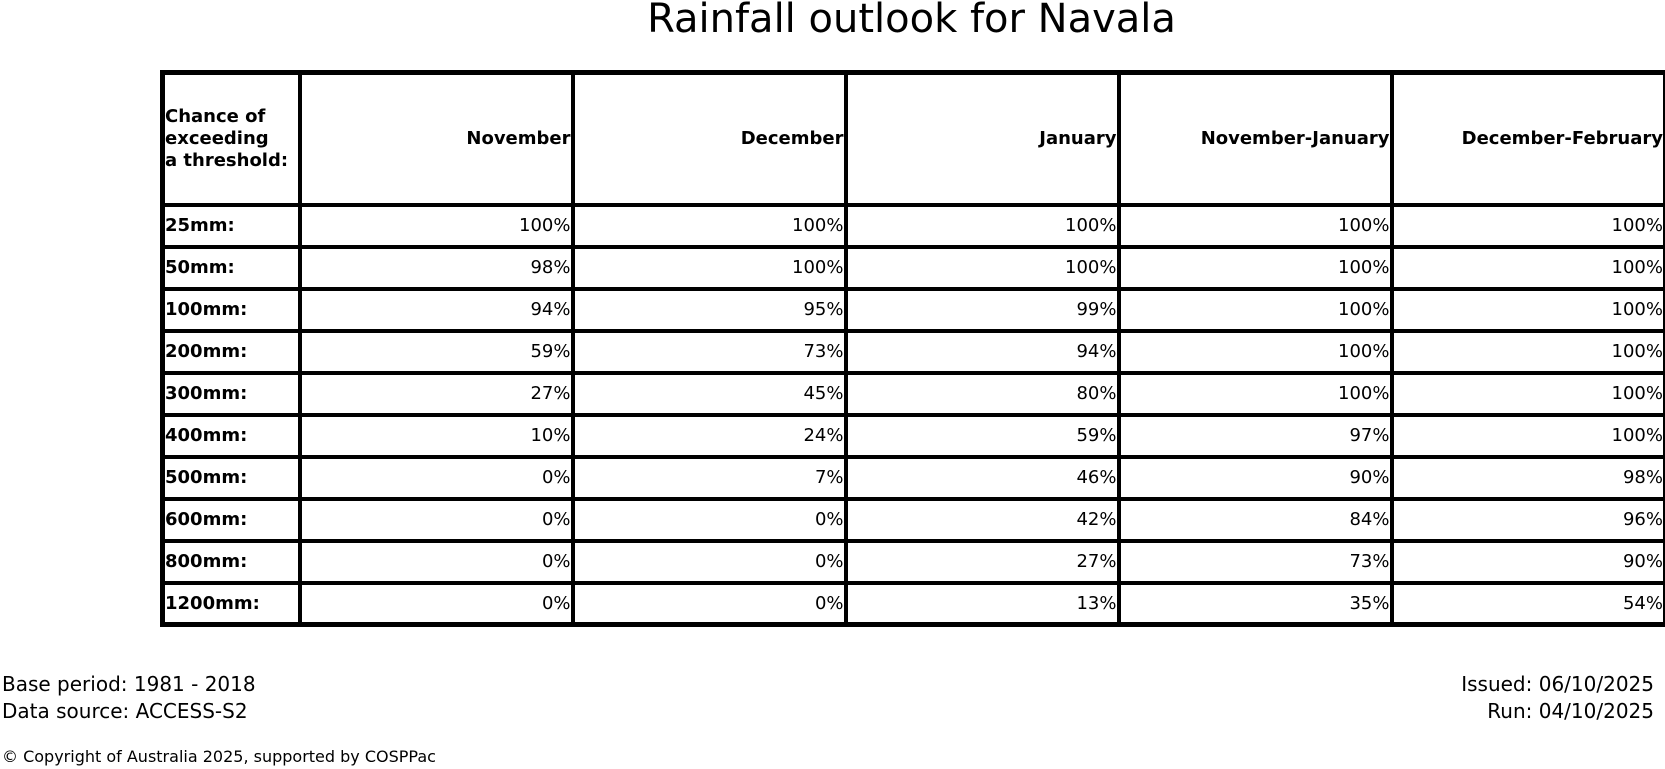 Image resolution: width=1665 pixels, height=769 pixels. What do you see at coordinates (231, 603) in the screenshot?
I see `row-label: 1200mm:` at bounding box center [231, 603].